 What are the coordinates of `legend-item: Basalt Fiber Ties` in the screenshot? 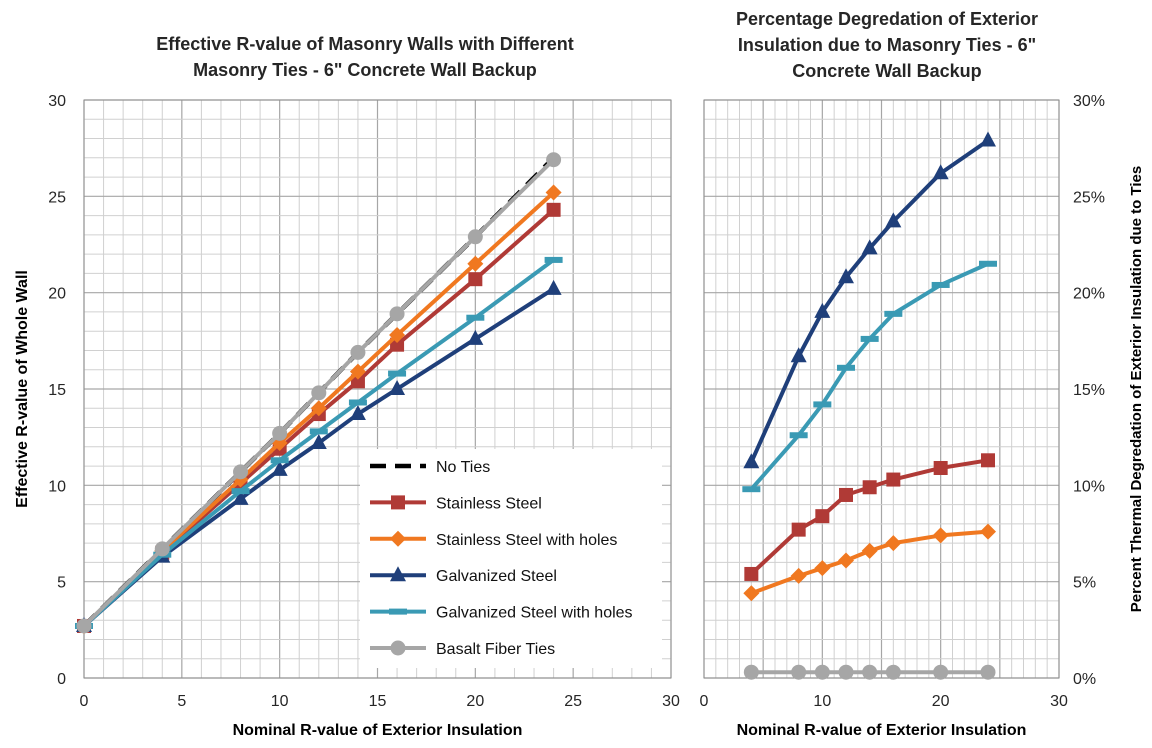 It's located at (462, 649).